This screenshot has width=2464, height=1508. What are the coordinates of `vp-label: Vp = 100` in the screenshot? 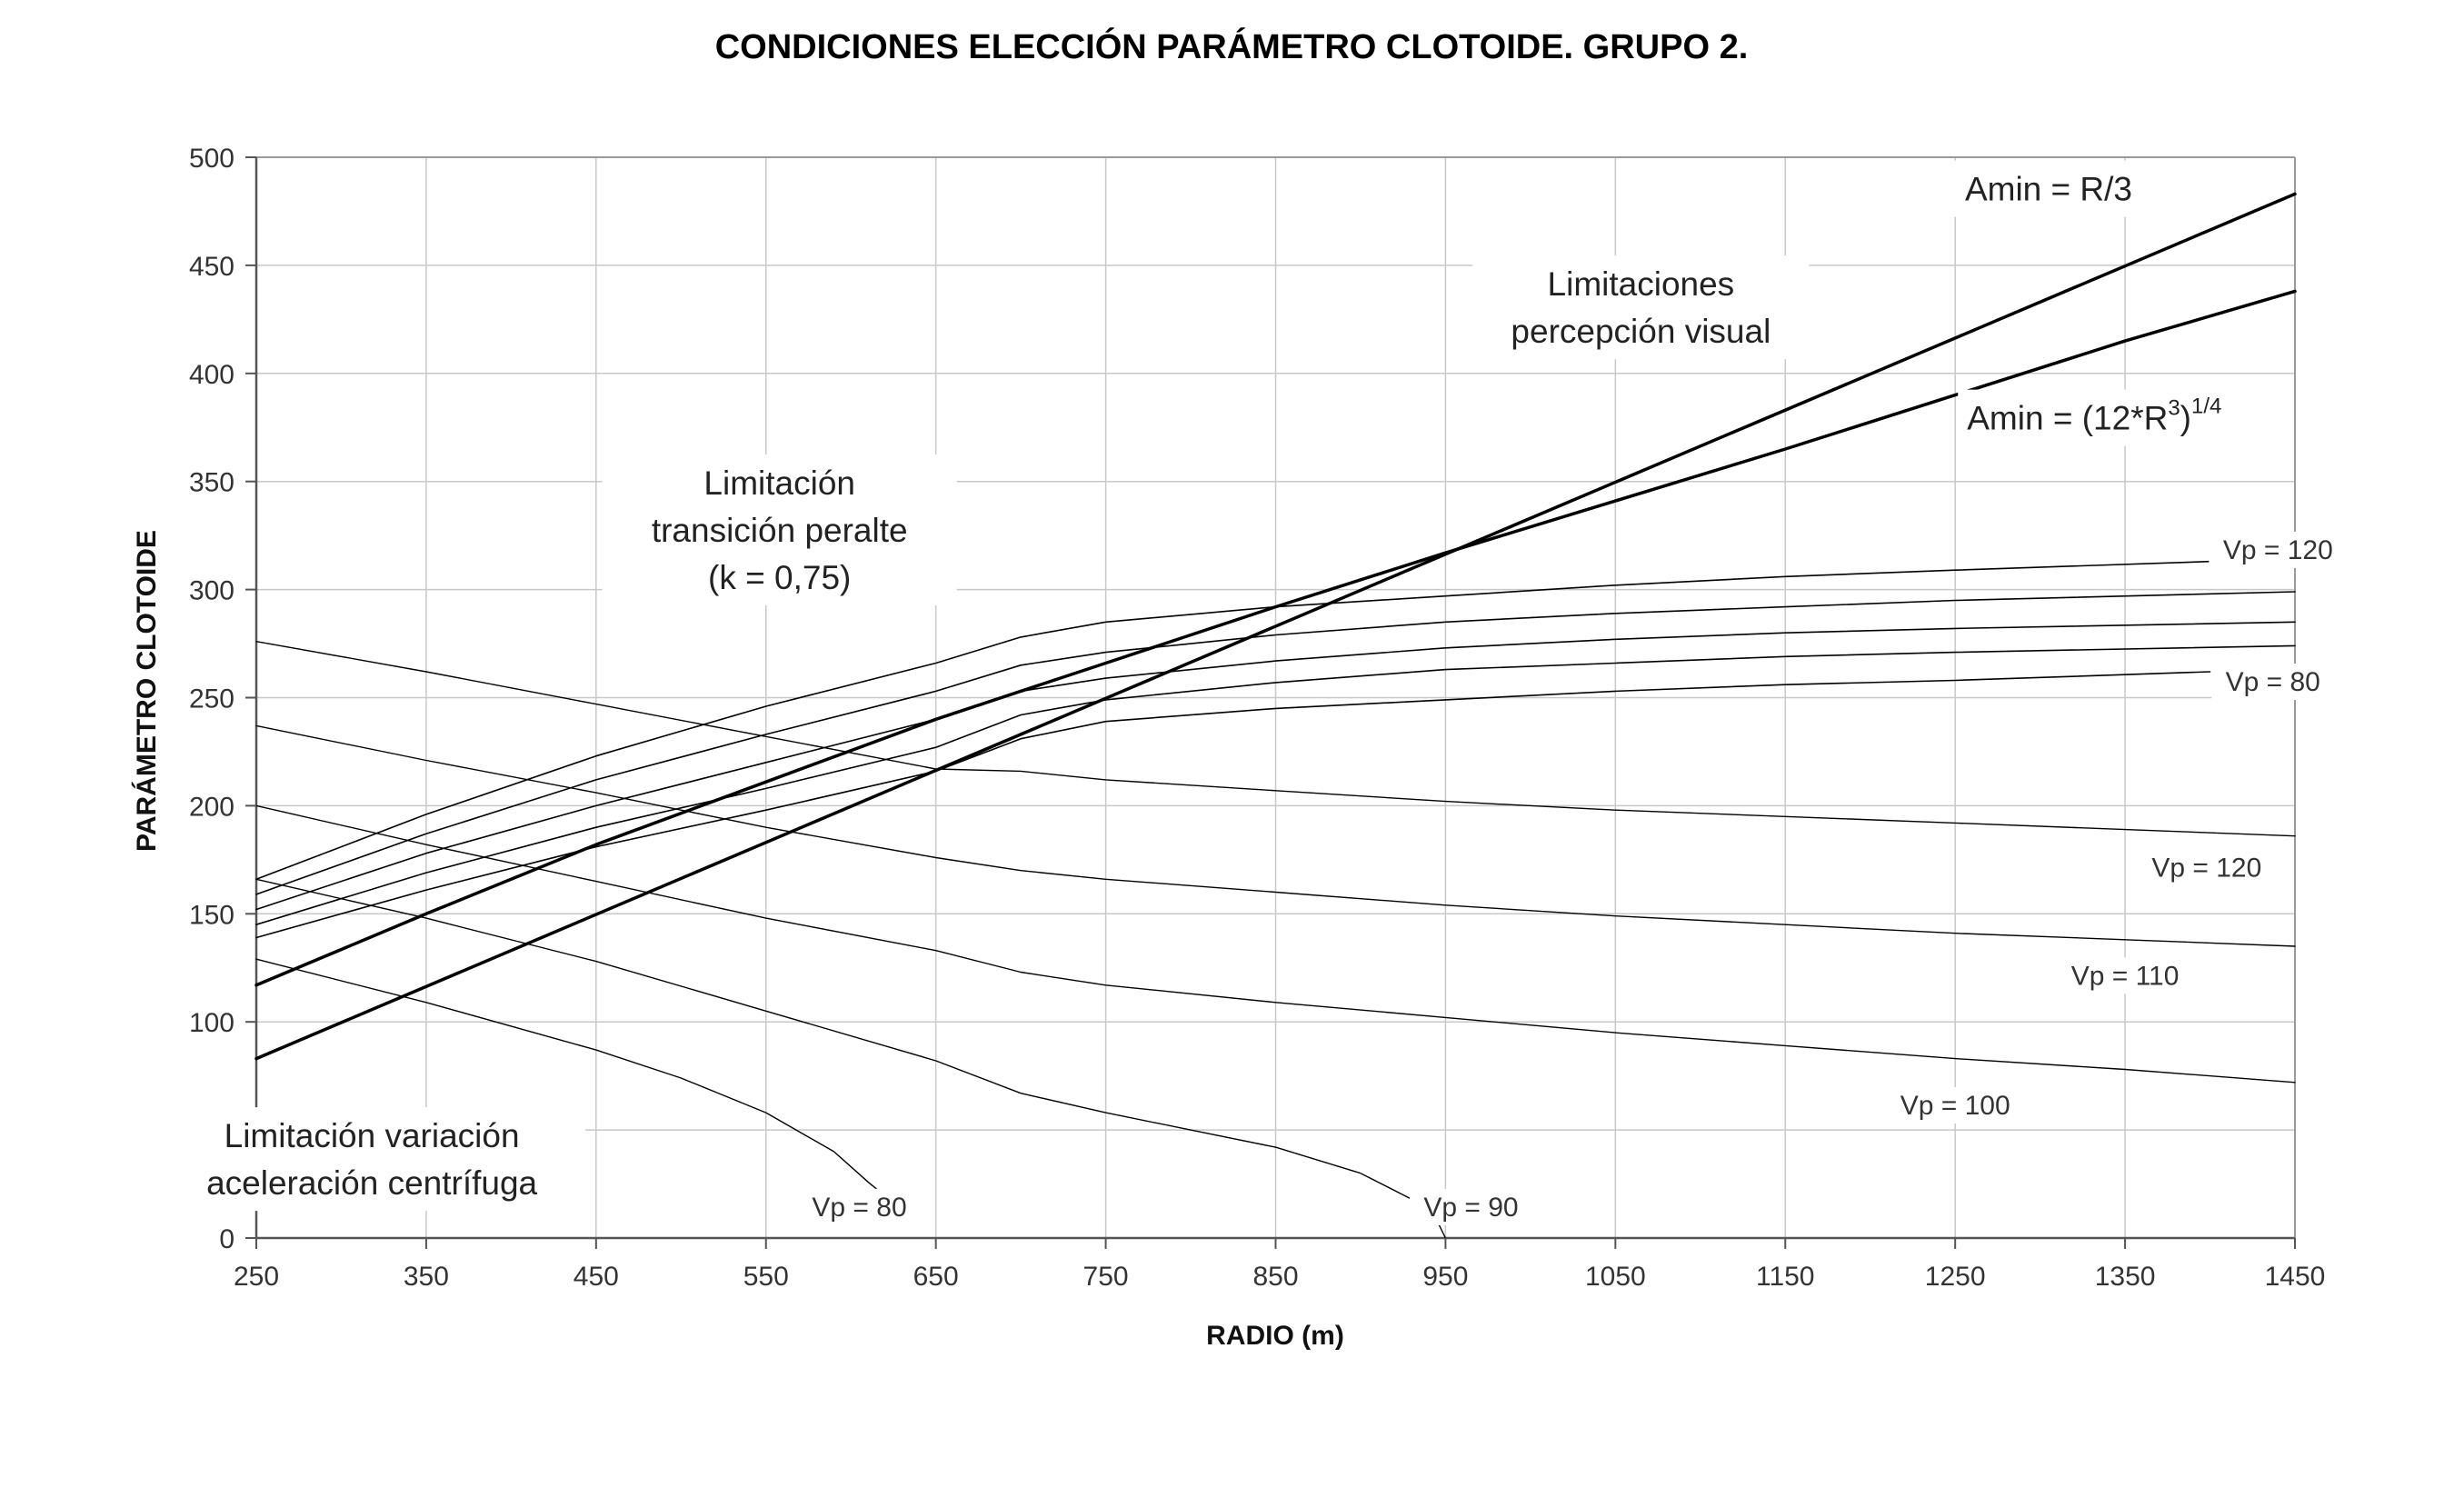 It's located at (1955, 1105).